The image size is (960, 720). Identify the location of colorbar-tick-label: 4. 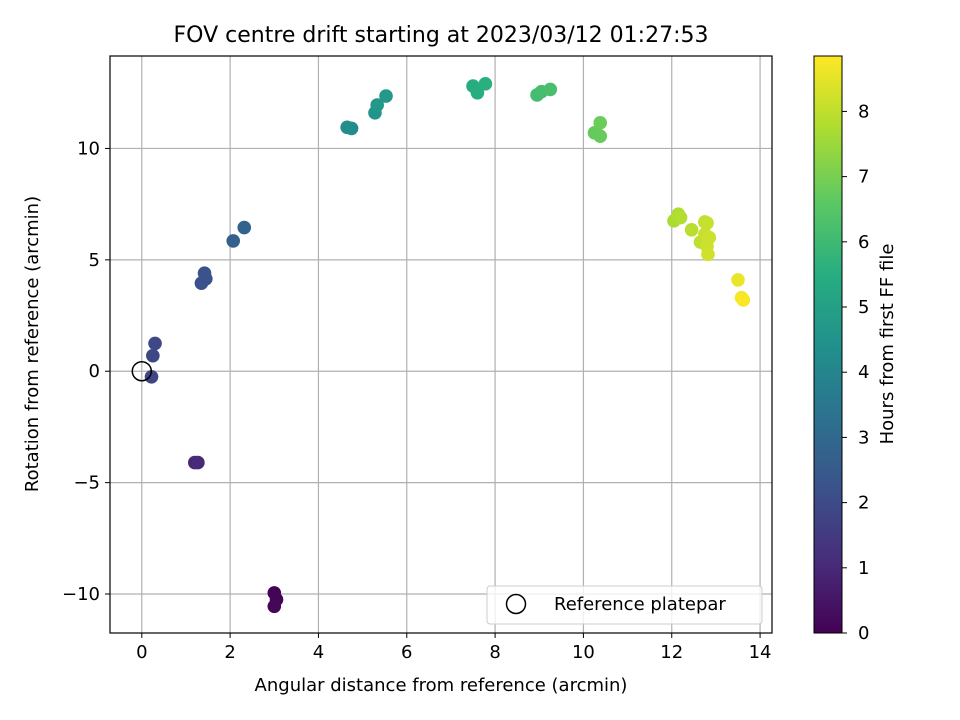
(863, 372).